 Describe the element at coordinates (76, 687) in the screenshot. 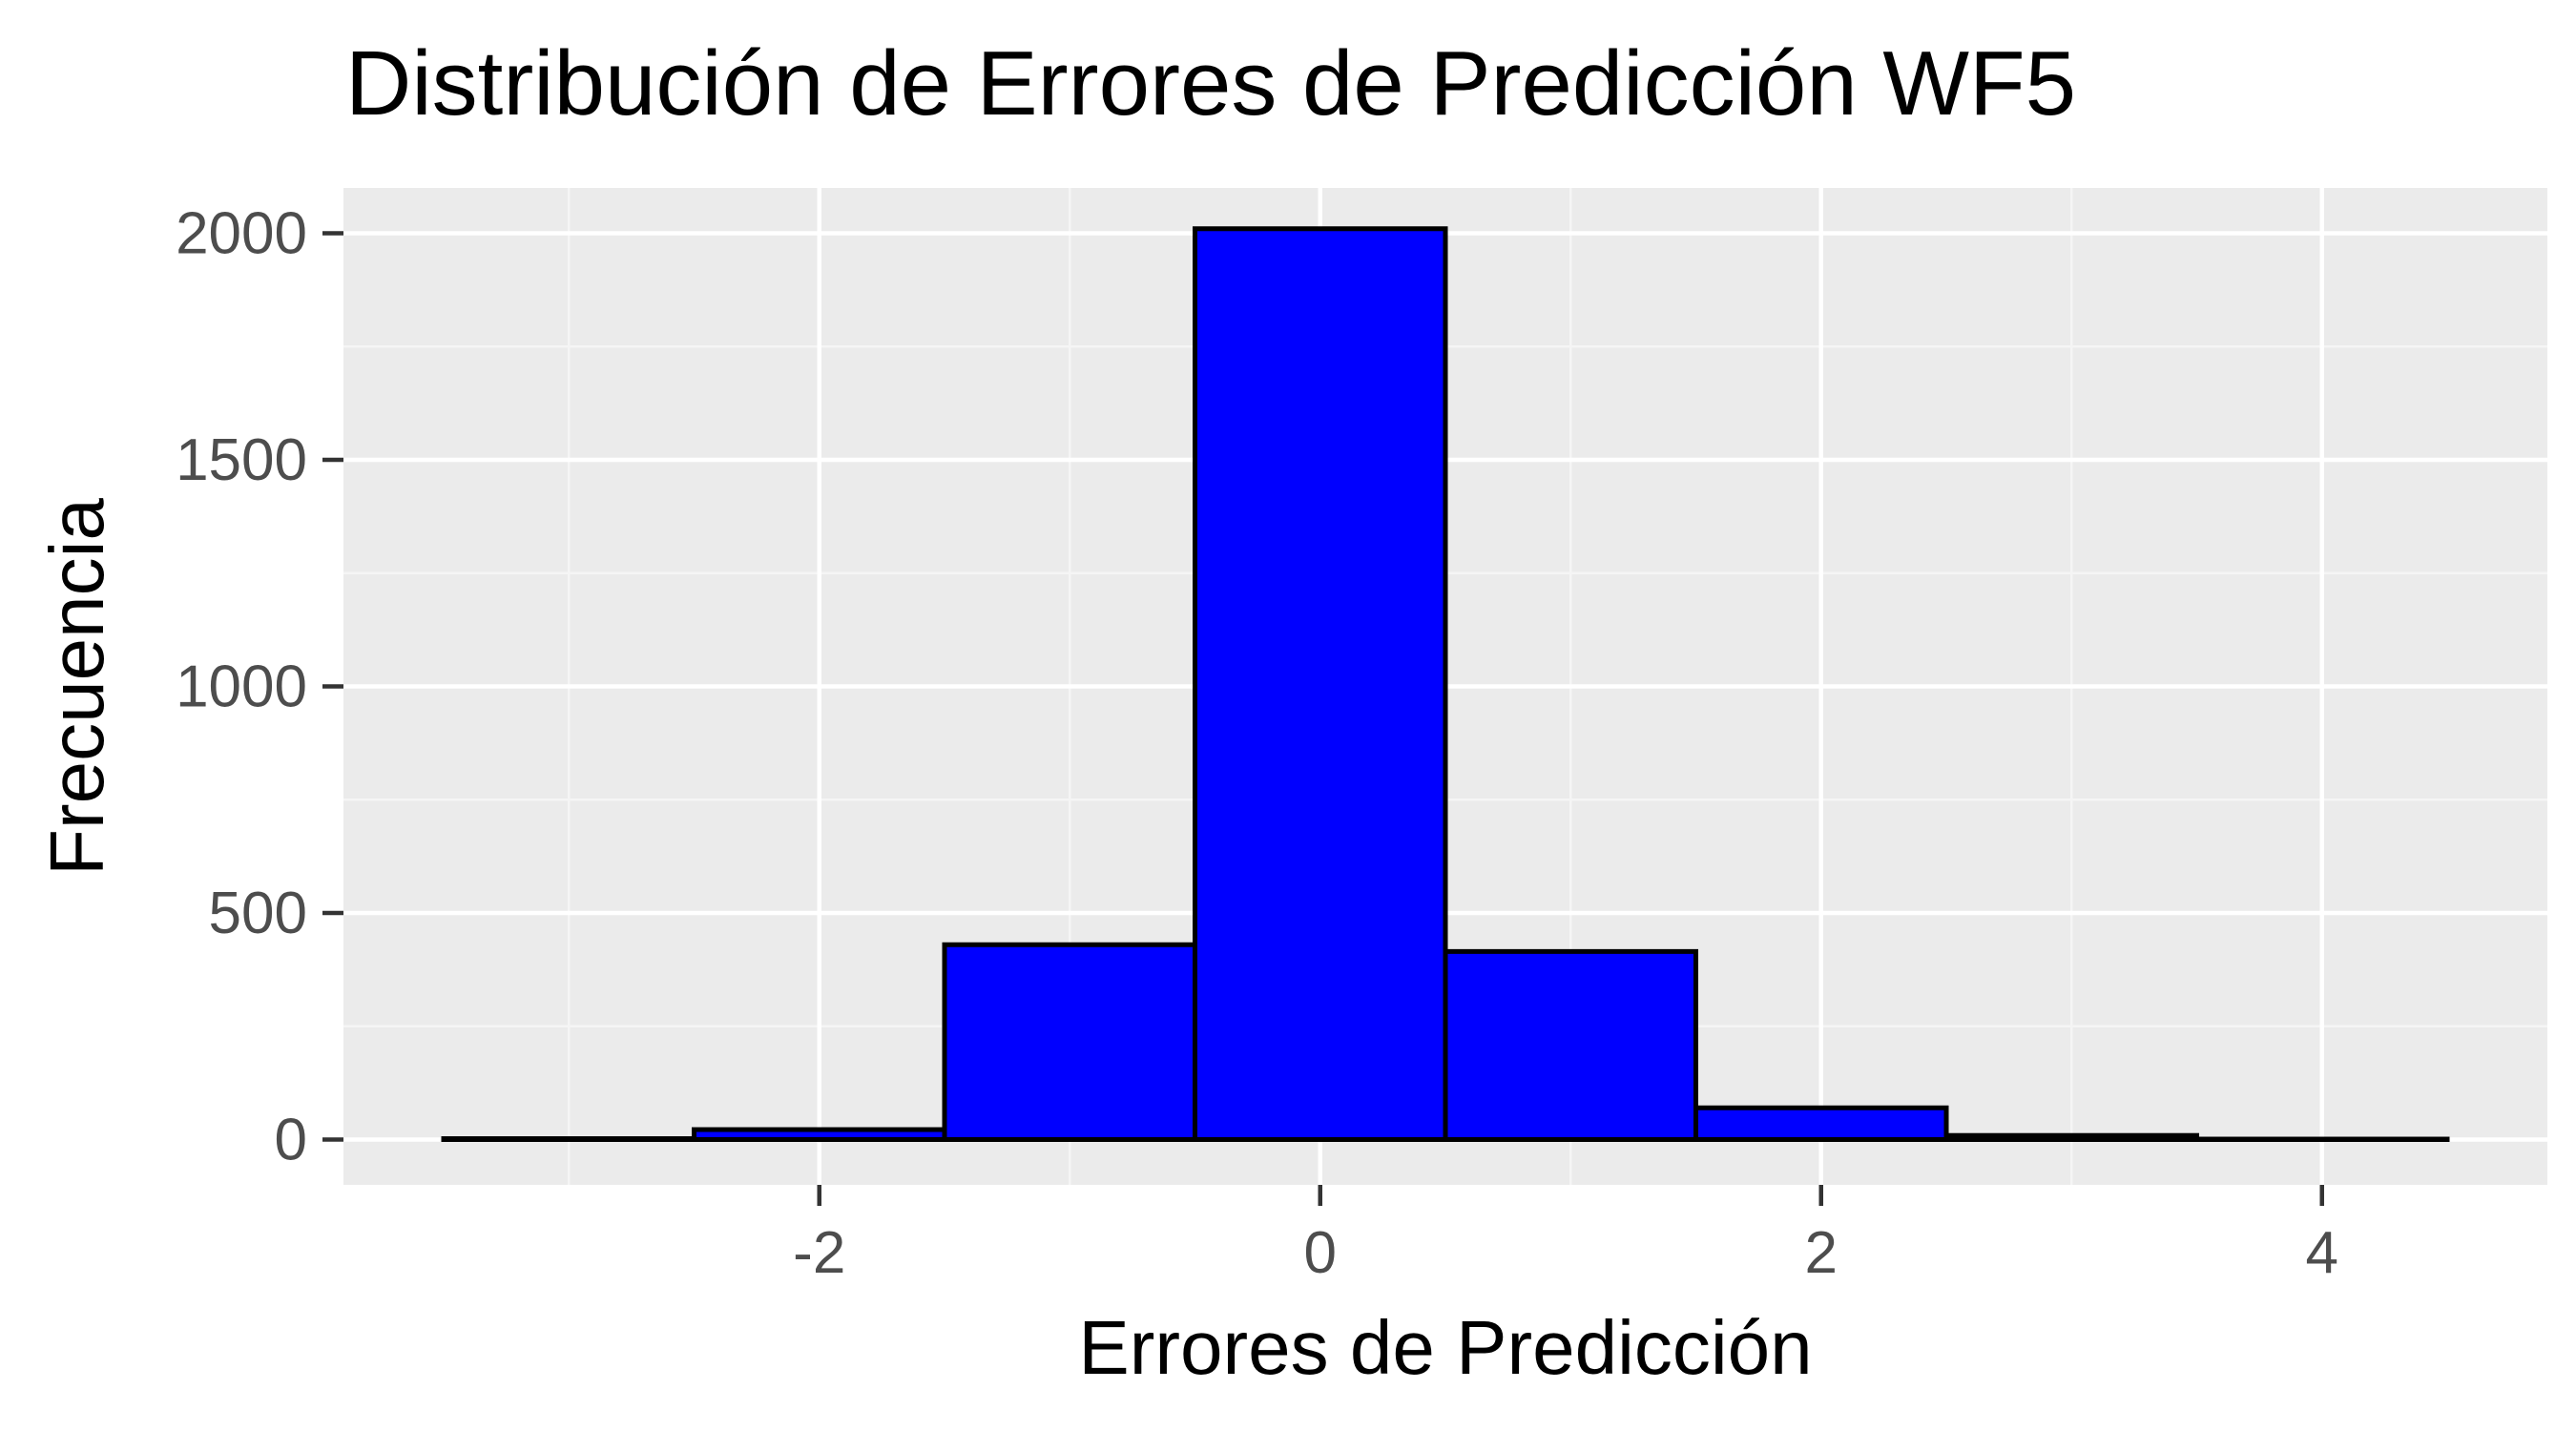

I see `y-axis-title: Frecuencia` at that location.